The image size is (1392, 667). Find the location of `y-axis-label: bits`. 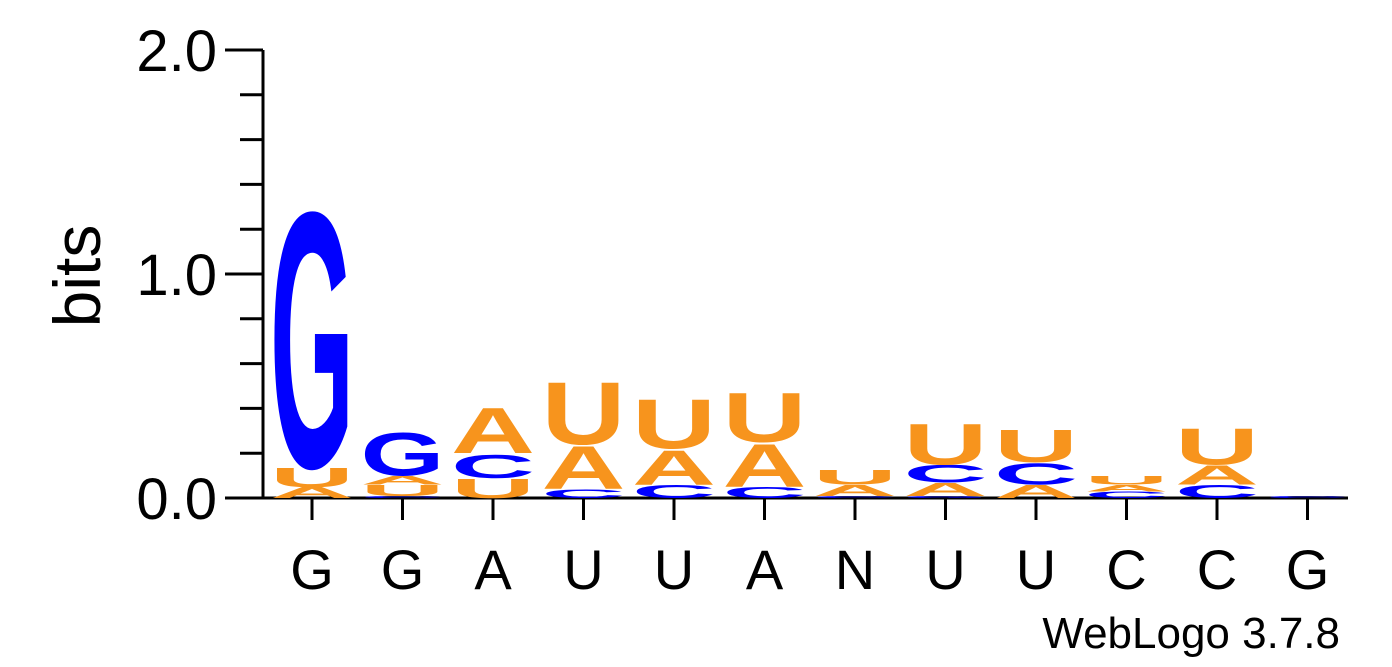

y-axis-label: bits is located at coordinates (77, 276).